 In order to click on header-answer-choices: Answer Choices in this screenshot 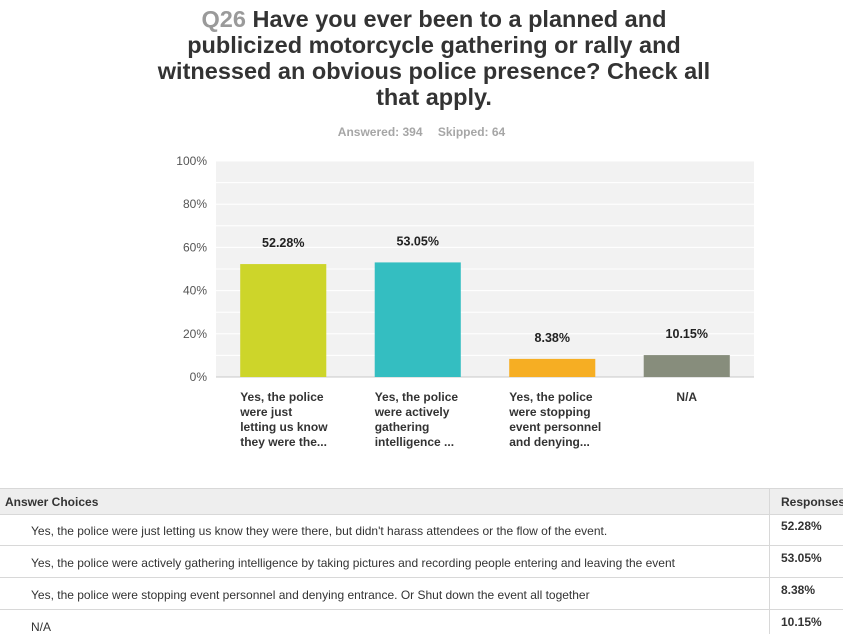, I will do `click(52, 502)`.